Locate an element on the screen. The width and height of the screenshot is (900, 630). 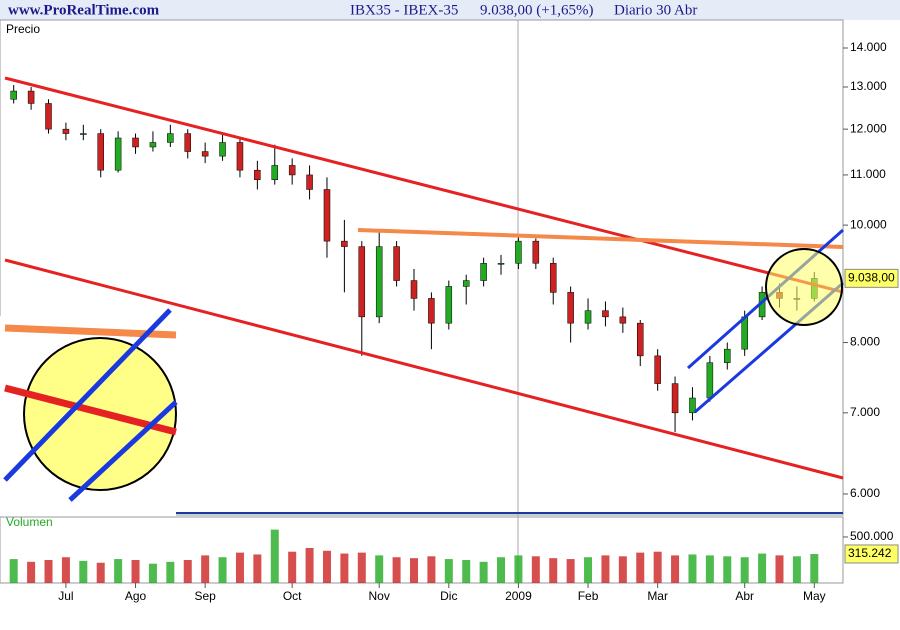
y-tick-label: 11.000 is located at coordinates (868, 174).